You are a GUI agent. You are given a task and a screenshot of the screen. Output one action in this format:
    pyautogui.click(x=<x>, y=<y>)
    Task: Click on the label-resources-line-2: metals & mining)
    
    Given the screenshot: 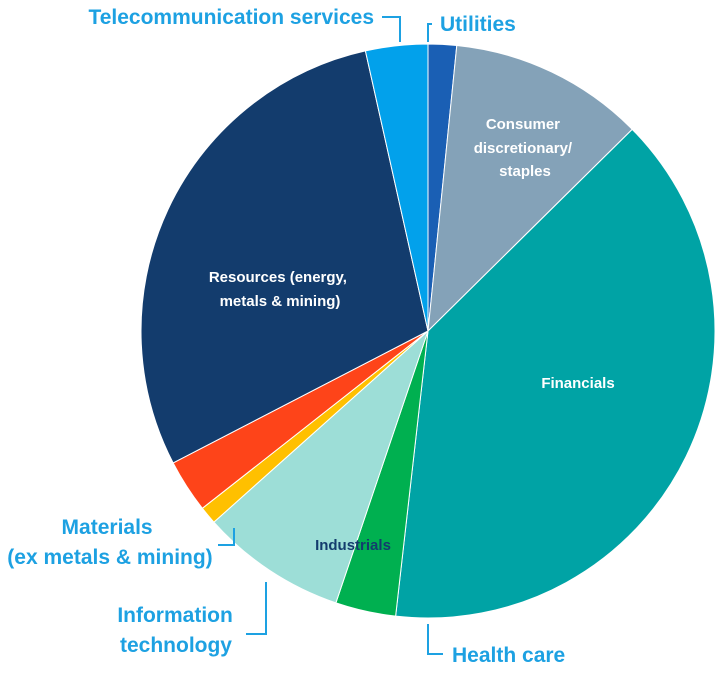 What is the action you would take?
    pyautogui.click(x=280, y=301)
    